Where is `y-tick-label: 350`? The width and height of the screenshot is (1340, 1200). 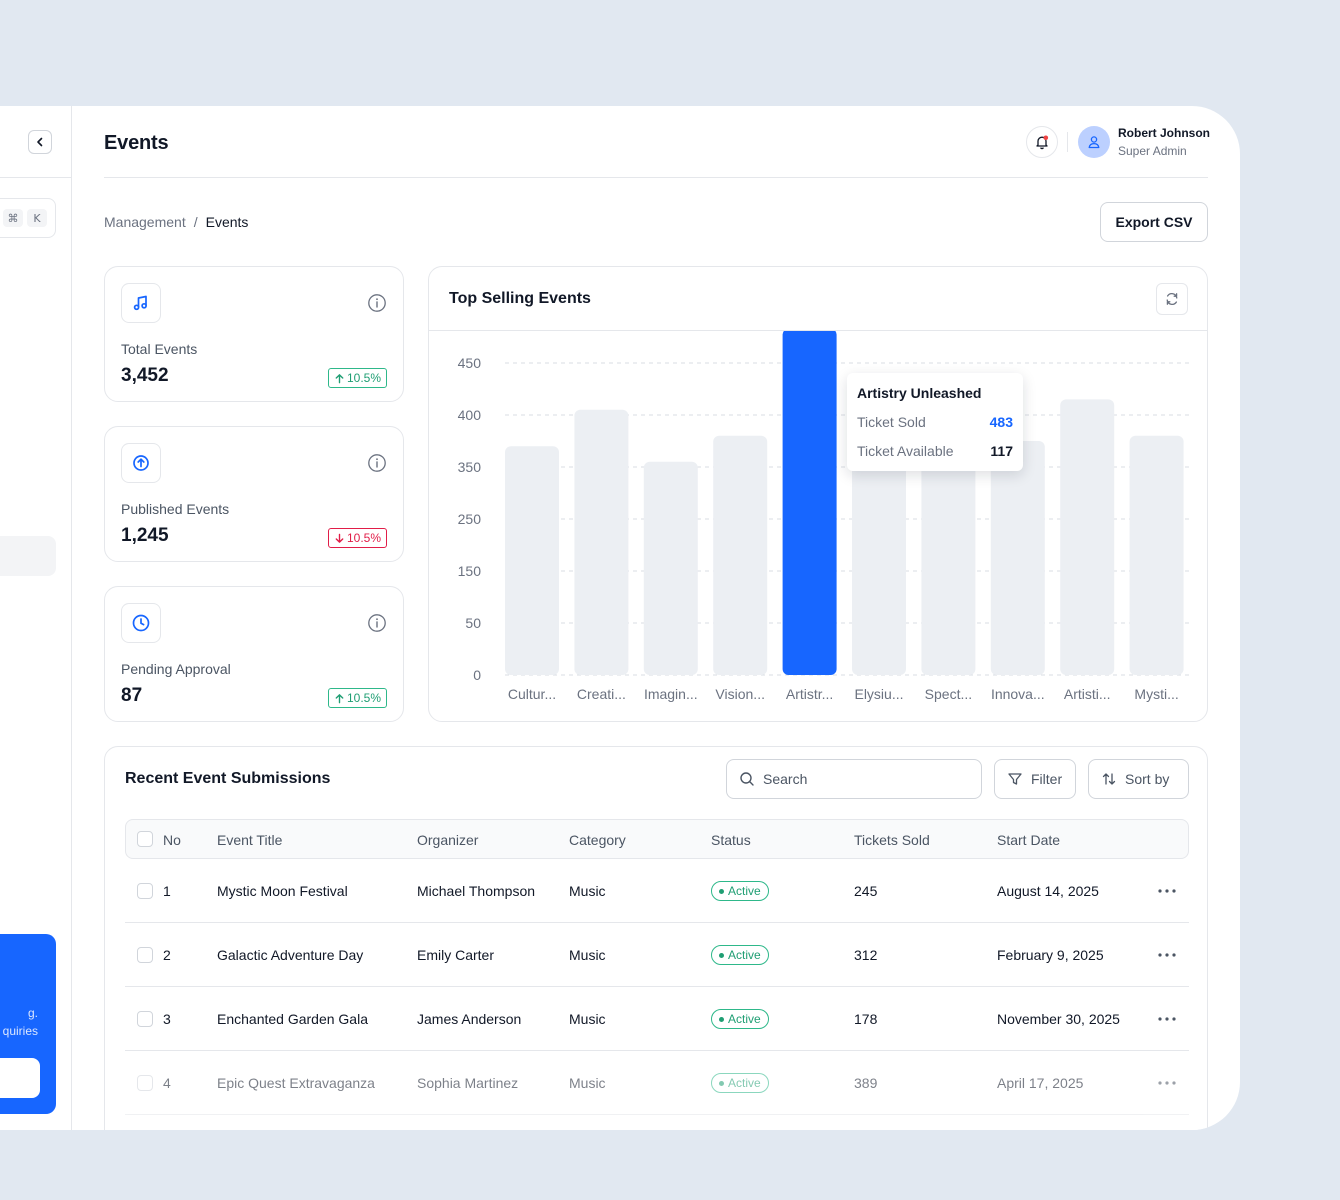 y-tick-label: 350 is located at coordinates (470, 467).